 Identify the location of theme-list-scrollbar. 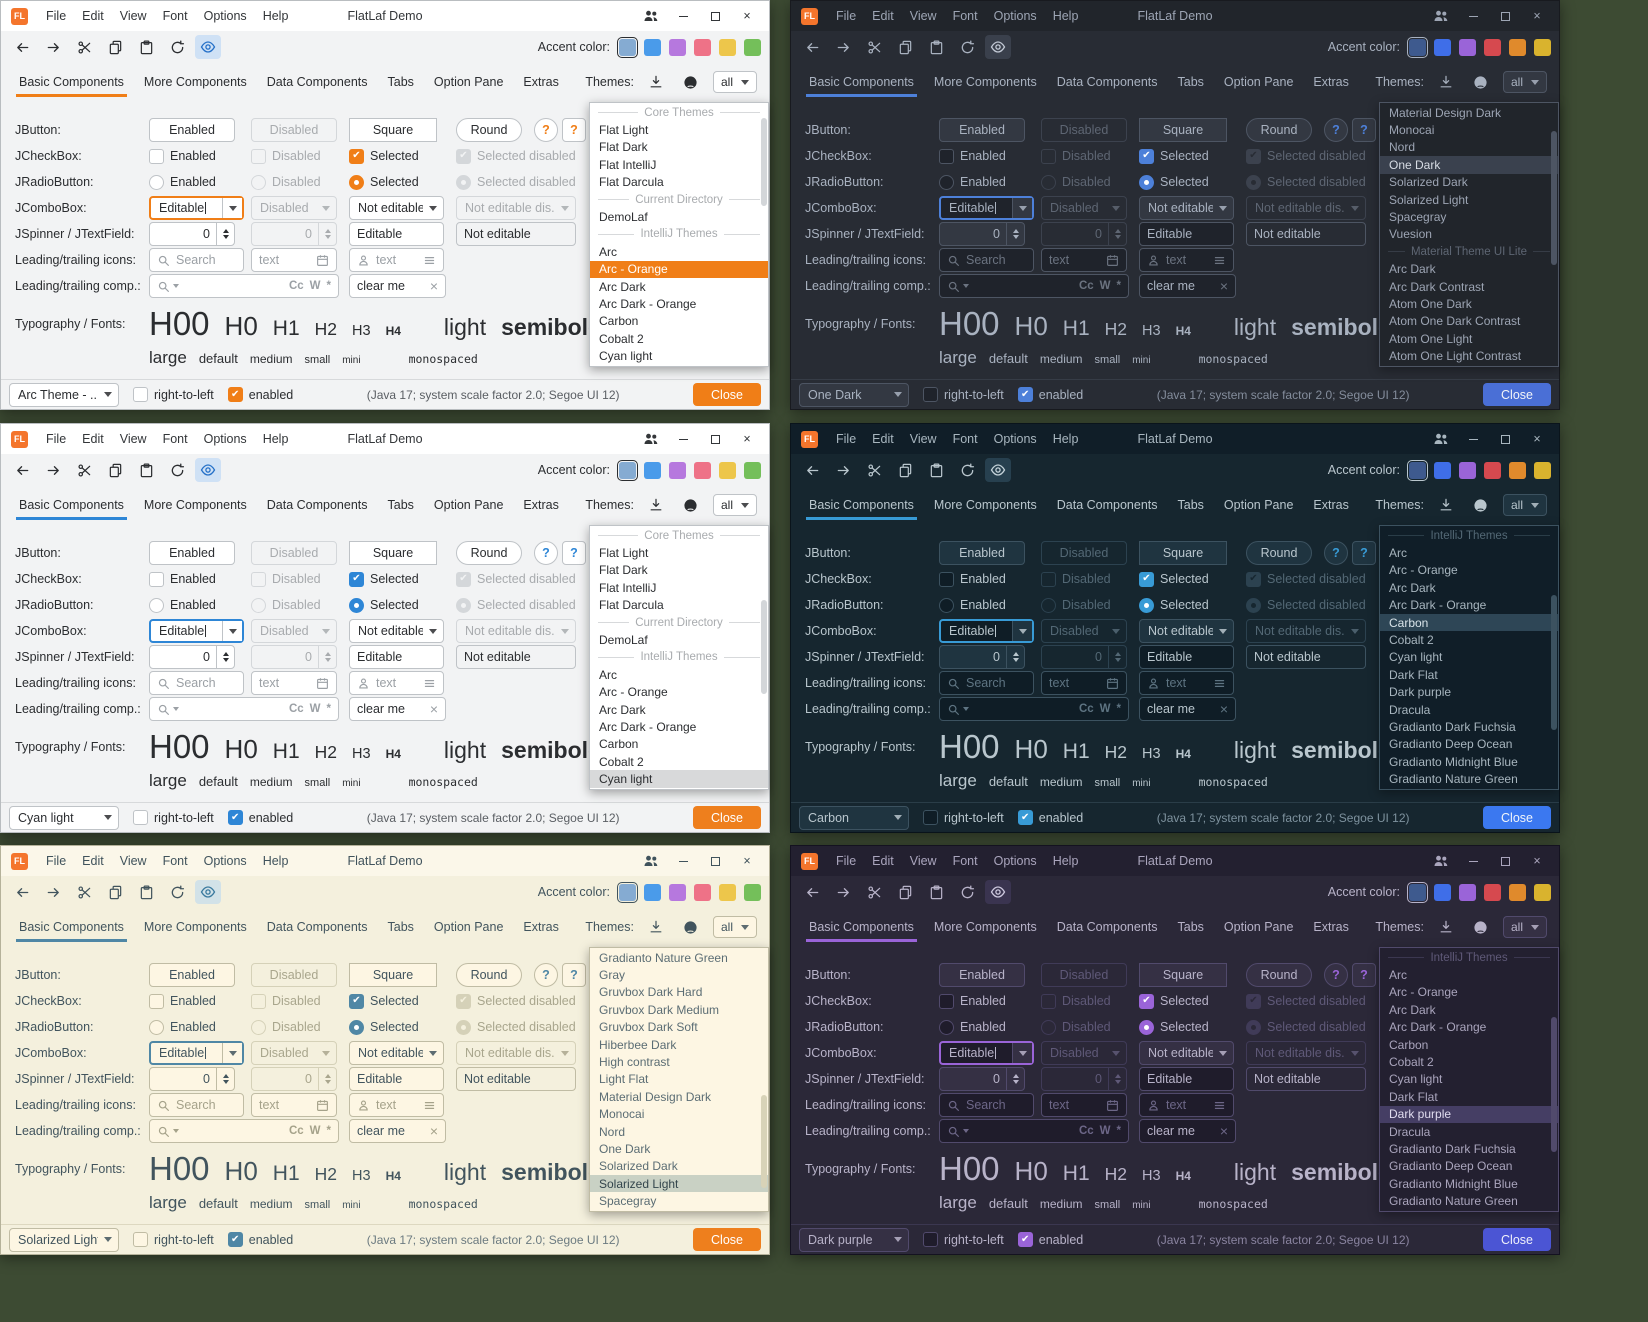
(764, 657).